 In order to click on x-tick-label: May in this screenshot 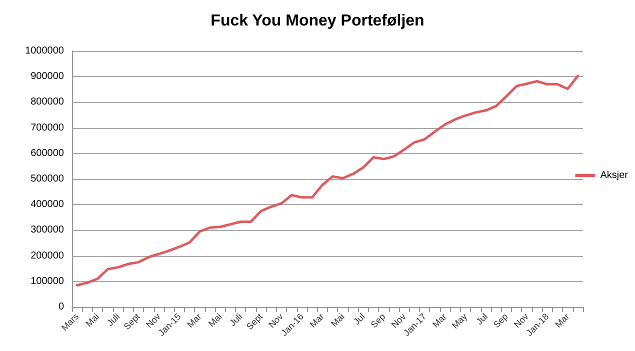, I will do `click(460, 321)`.